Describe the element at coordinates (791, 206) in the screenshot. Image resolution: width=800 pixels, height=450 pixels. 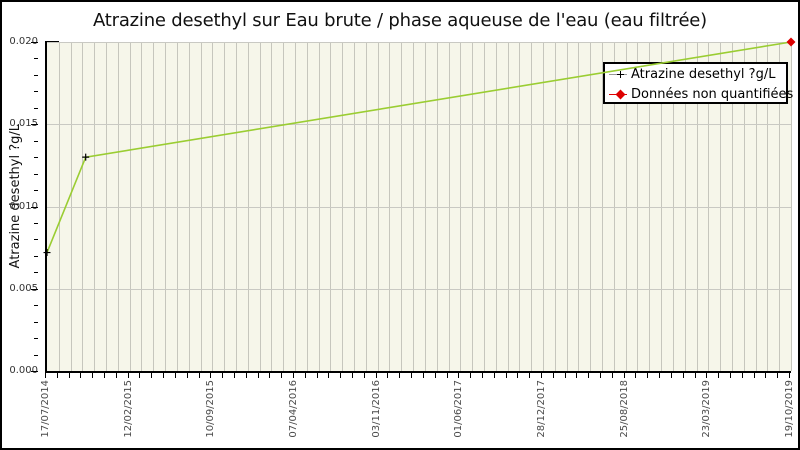
I see `vertical-gridline` at that location.